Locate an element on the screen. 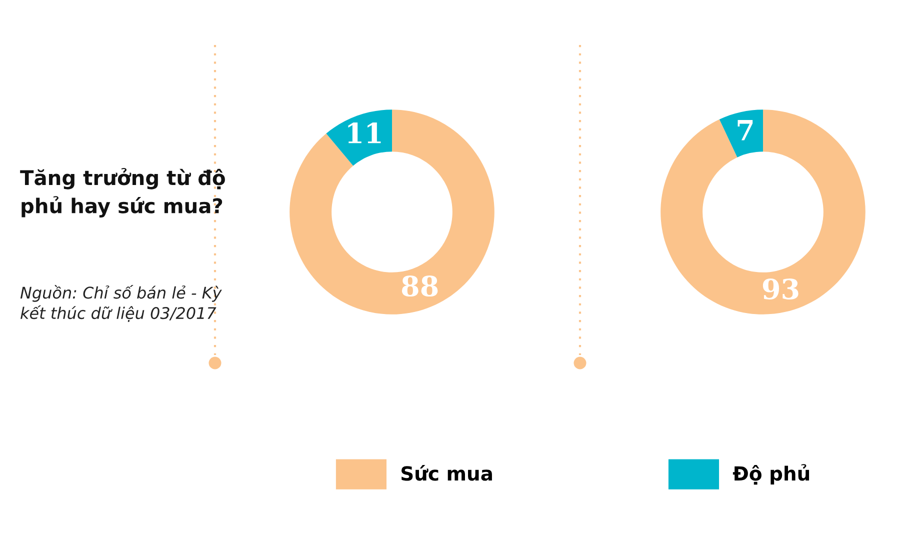  data-label: 11 is located at coordinates (364, 133).